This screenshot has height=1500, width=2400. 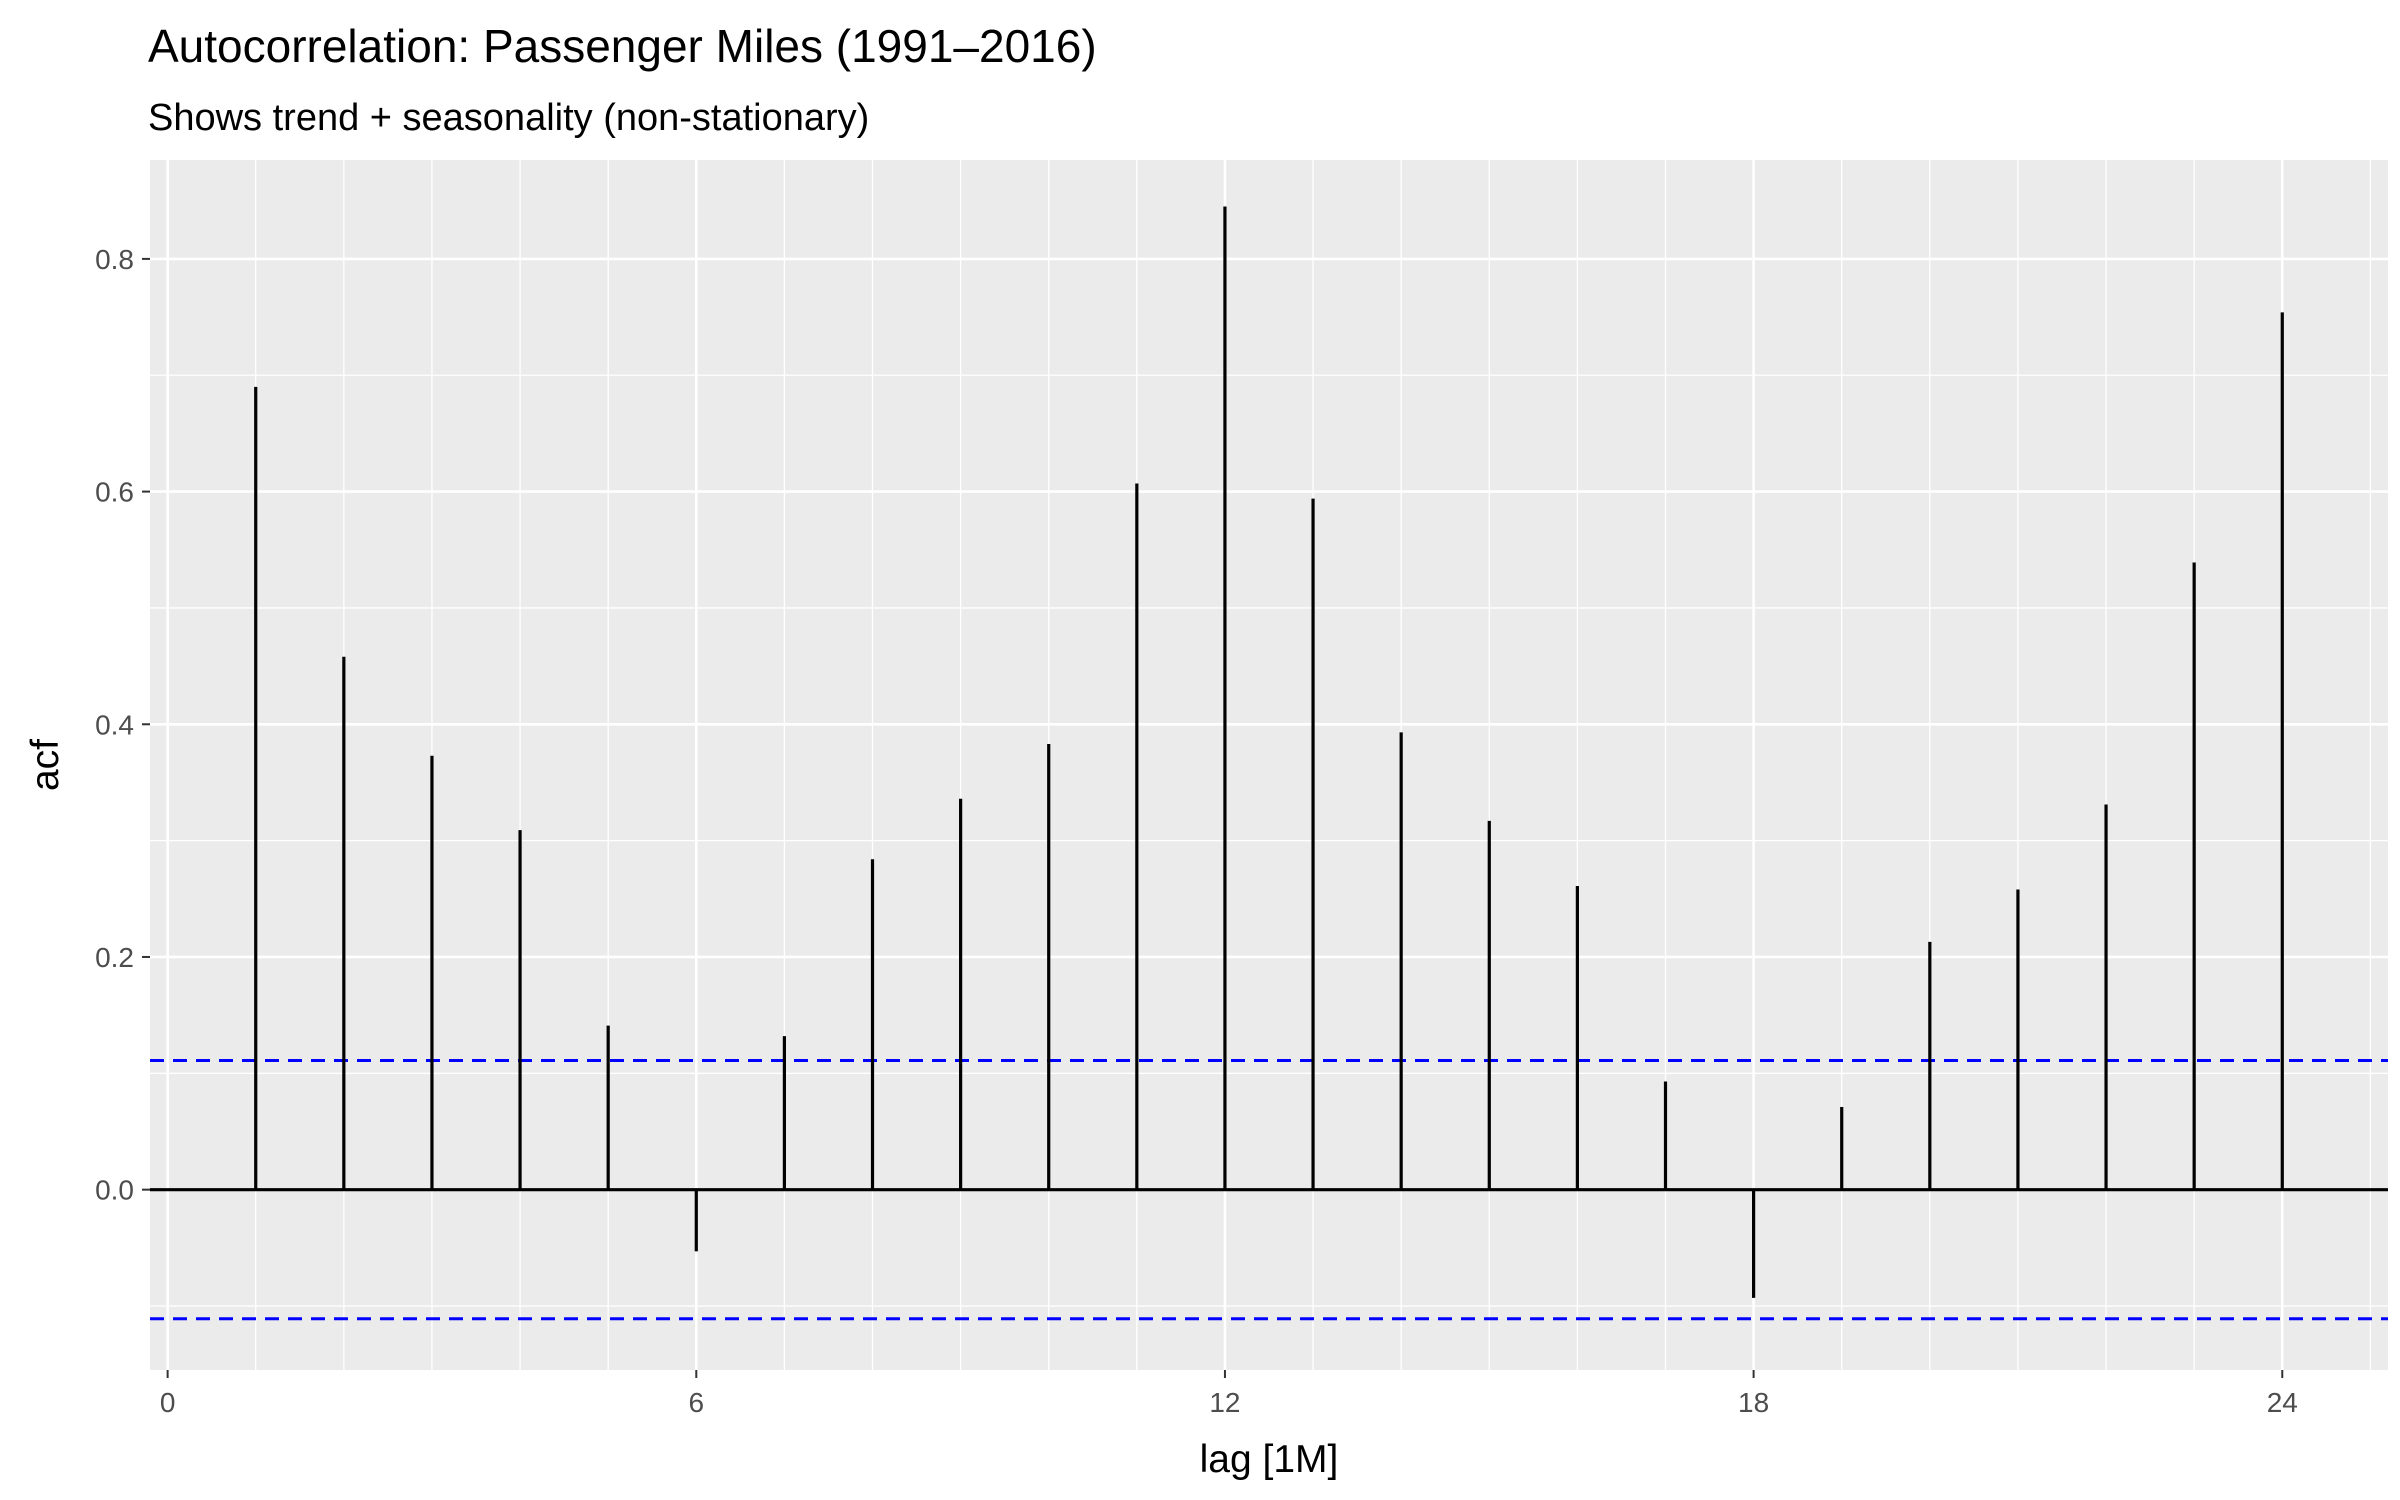 What do you see at coordinates (168, 1402) in the screenshot?
I see `x-tick-label: 0` at bounding box center [168, 1402].